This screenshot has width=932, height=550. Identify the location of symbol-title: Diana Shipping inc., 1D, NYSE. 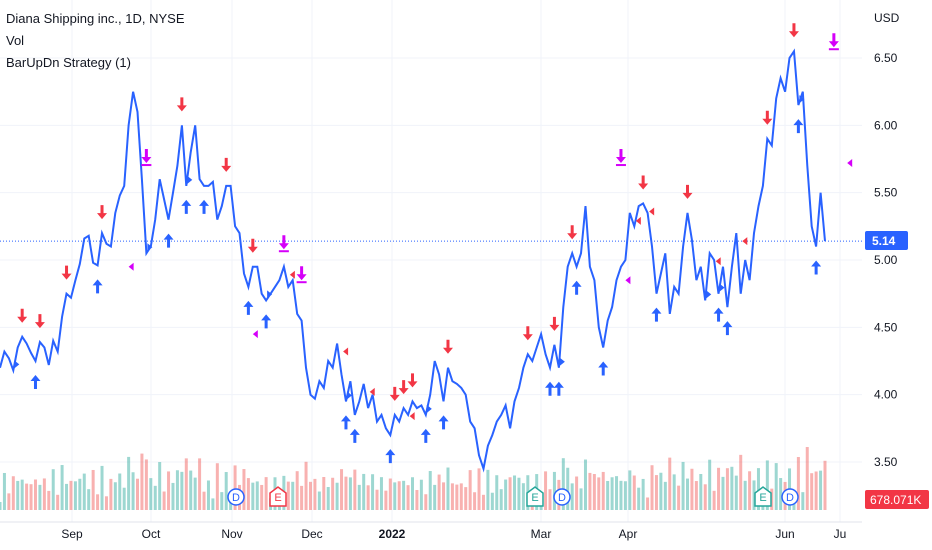
(95, 18).